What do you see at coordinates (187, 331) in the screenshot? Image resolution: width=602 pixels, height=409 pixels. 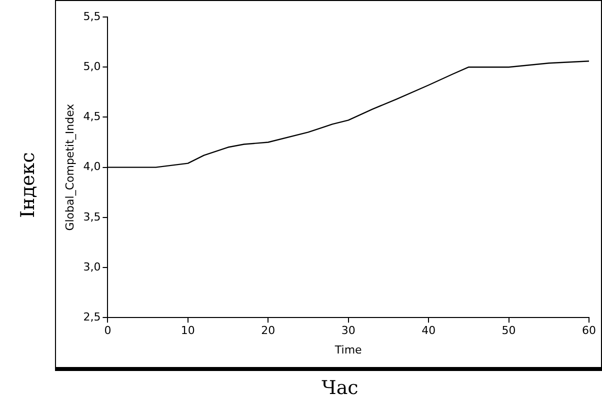 I see `x-tick-label: 10` at bounding box center [187, 331].